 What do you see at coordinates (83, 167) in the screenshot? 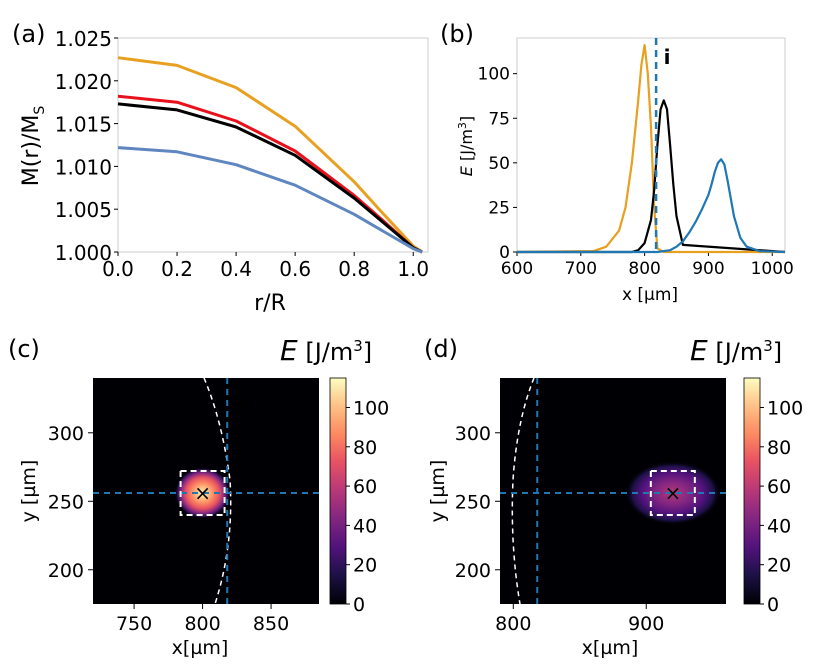
I see `y-tick-label: 1.010` at bounding box center [83, 167].